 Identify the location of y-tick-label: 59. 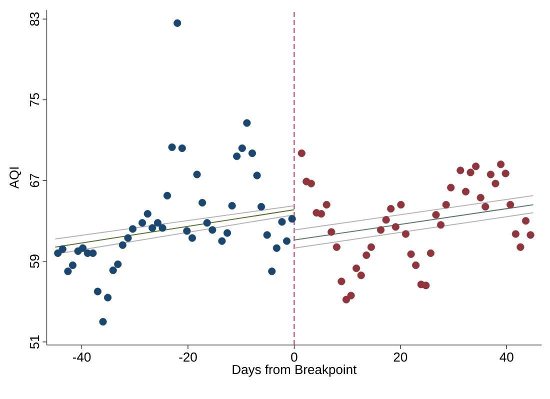
(35, 261).